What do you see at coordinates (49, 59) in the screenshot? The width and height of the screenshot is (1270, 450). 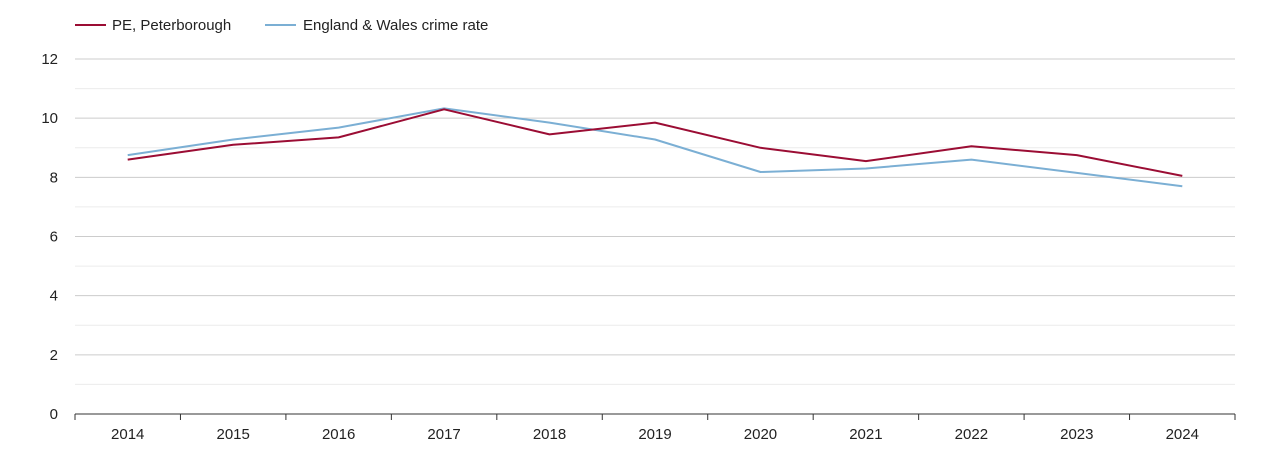 I see `y-tick-label: 12` at bounding box center [49, 59].